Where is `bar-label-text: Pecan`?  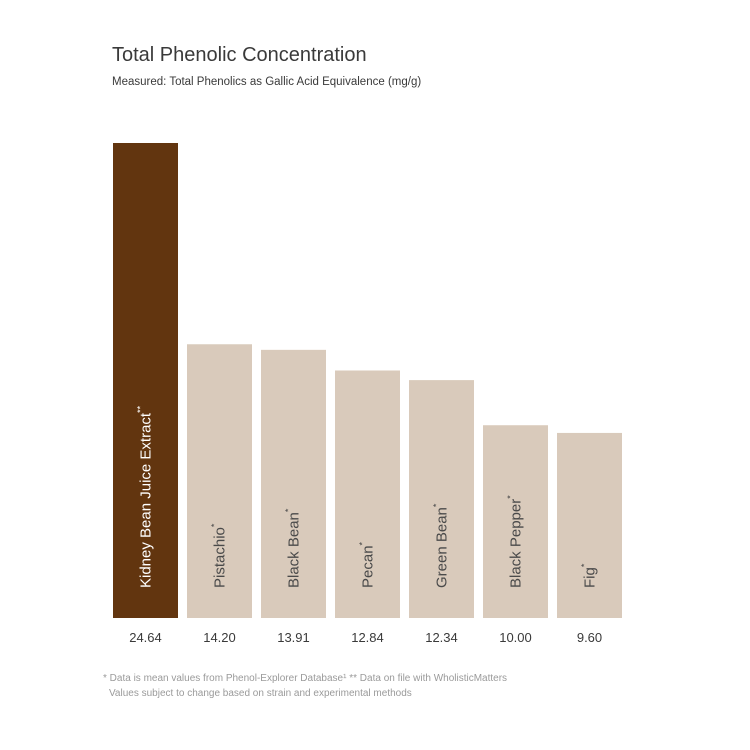
bar-label-text: Pecan is located at coordinates (368, 566).